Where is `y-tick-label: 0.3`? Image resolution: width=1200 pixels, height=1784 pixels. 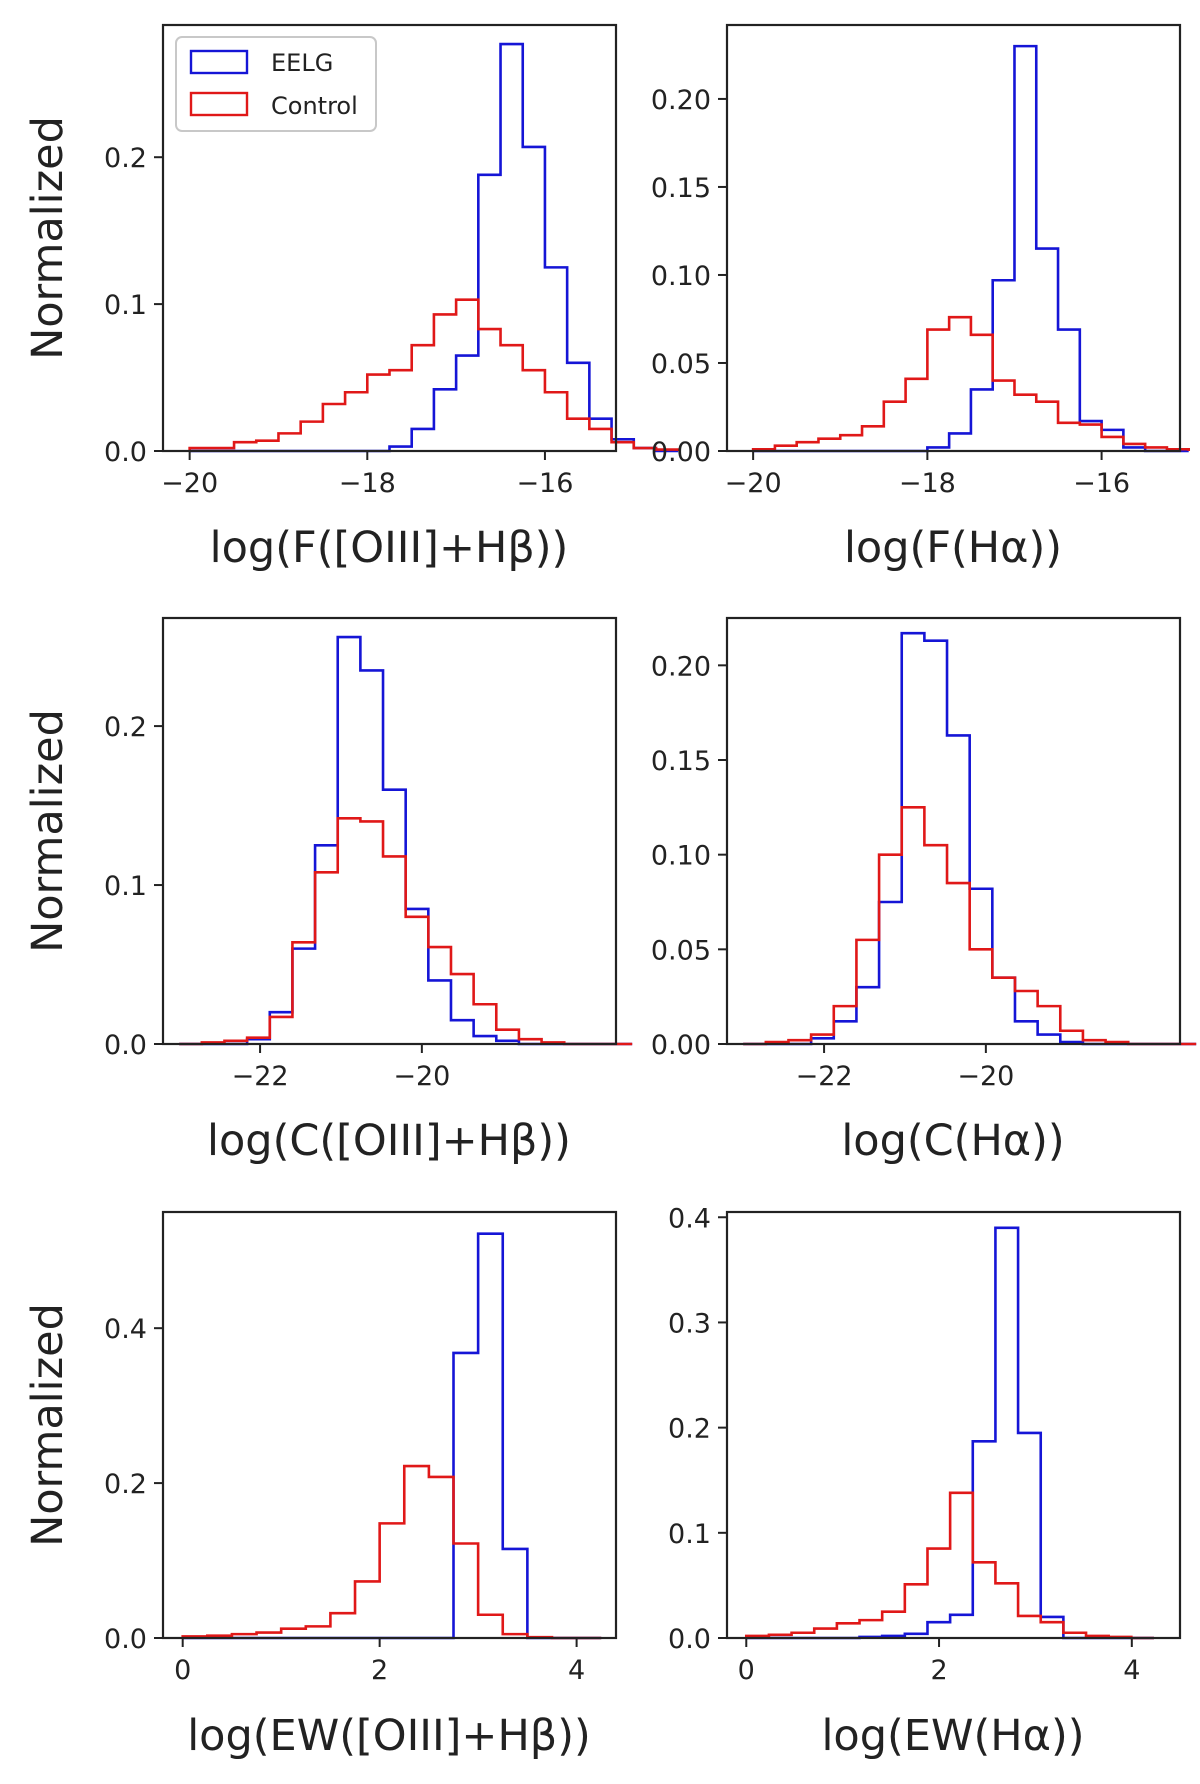
y-tick-label: 0.3 is located at coordinates (689, 1323).